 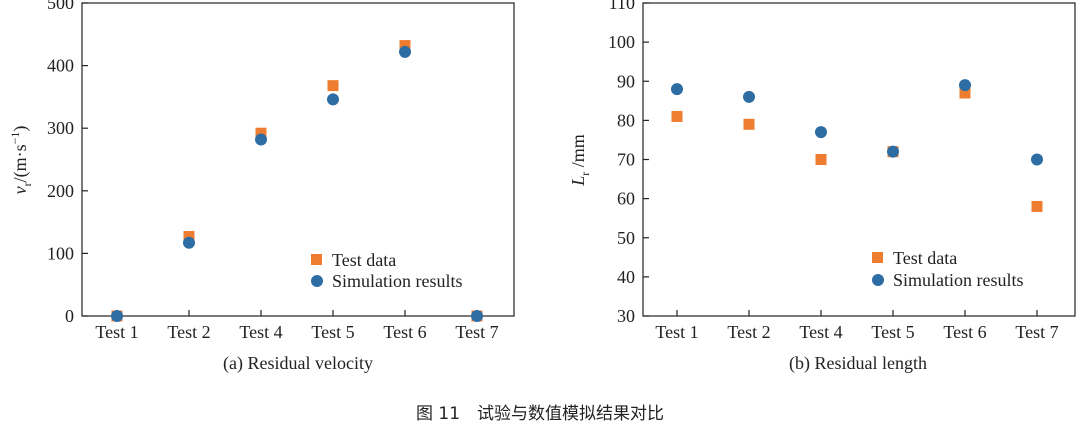 I want to click on y-axis-label: vr/(m·s−1), so click(x=21, y=160).